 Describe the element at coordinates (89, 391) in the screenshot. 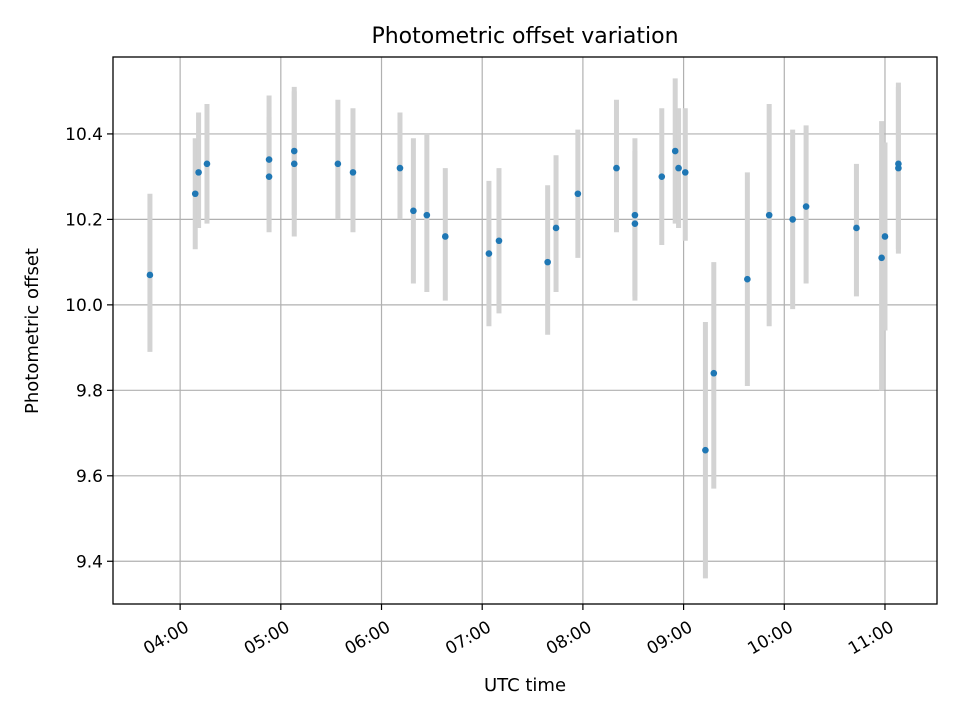

I see `y-tick-label: 9.8` at that location.